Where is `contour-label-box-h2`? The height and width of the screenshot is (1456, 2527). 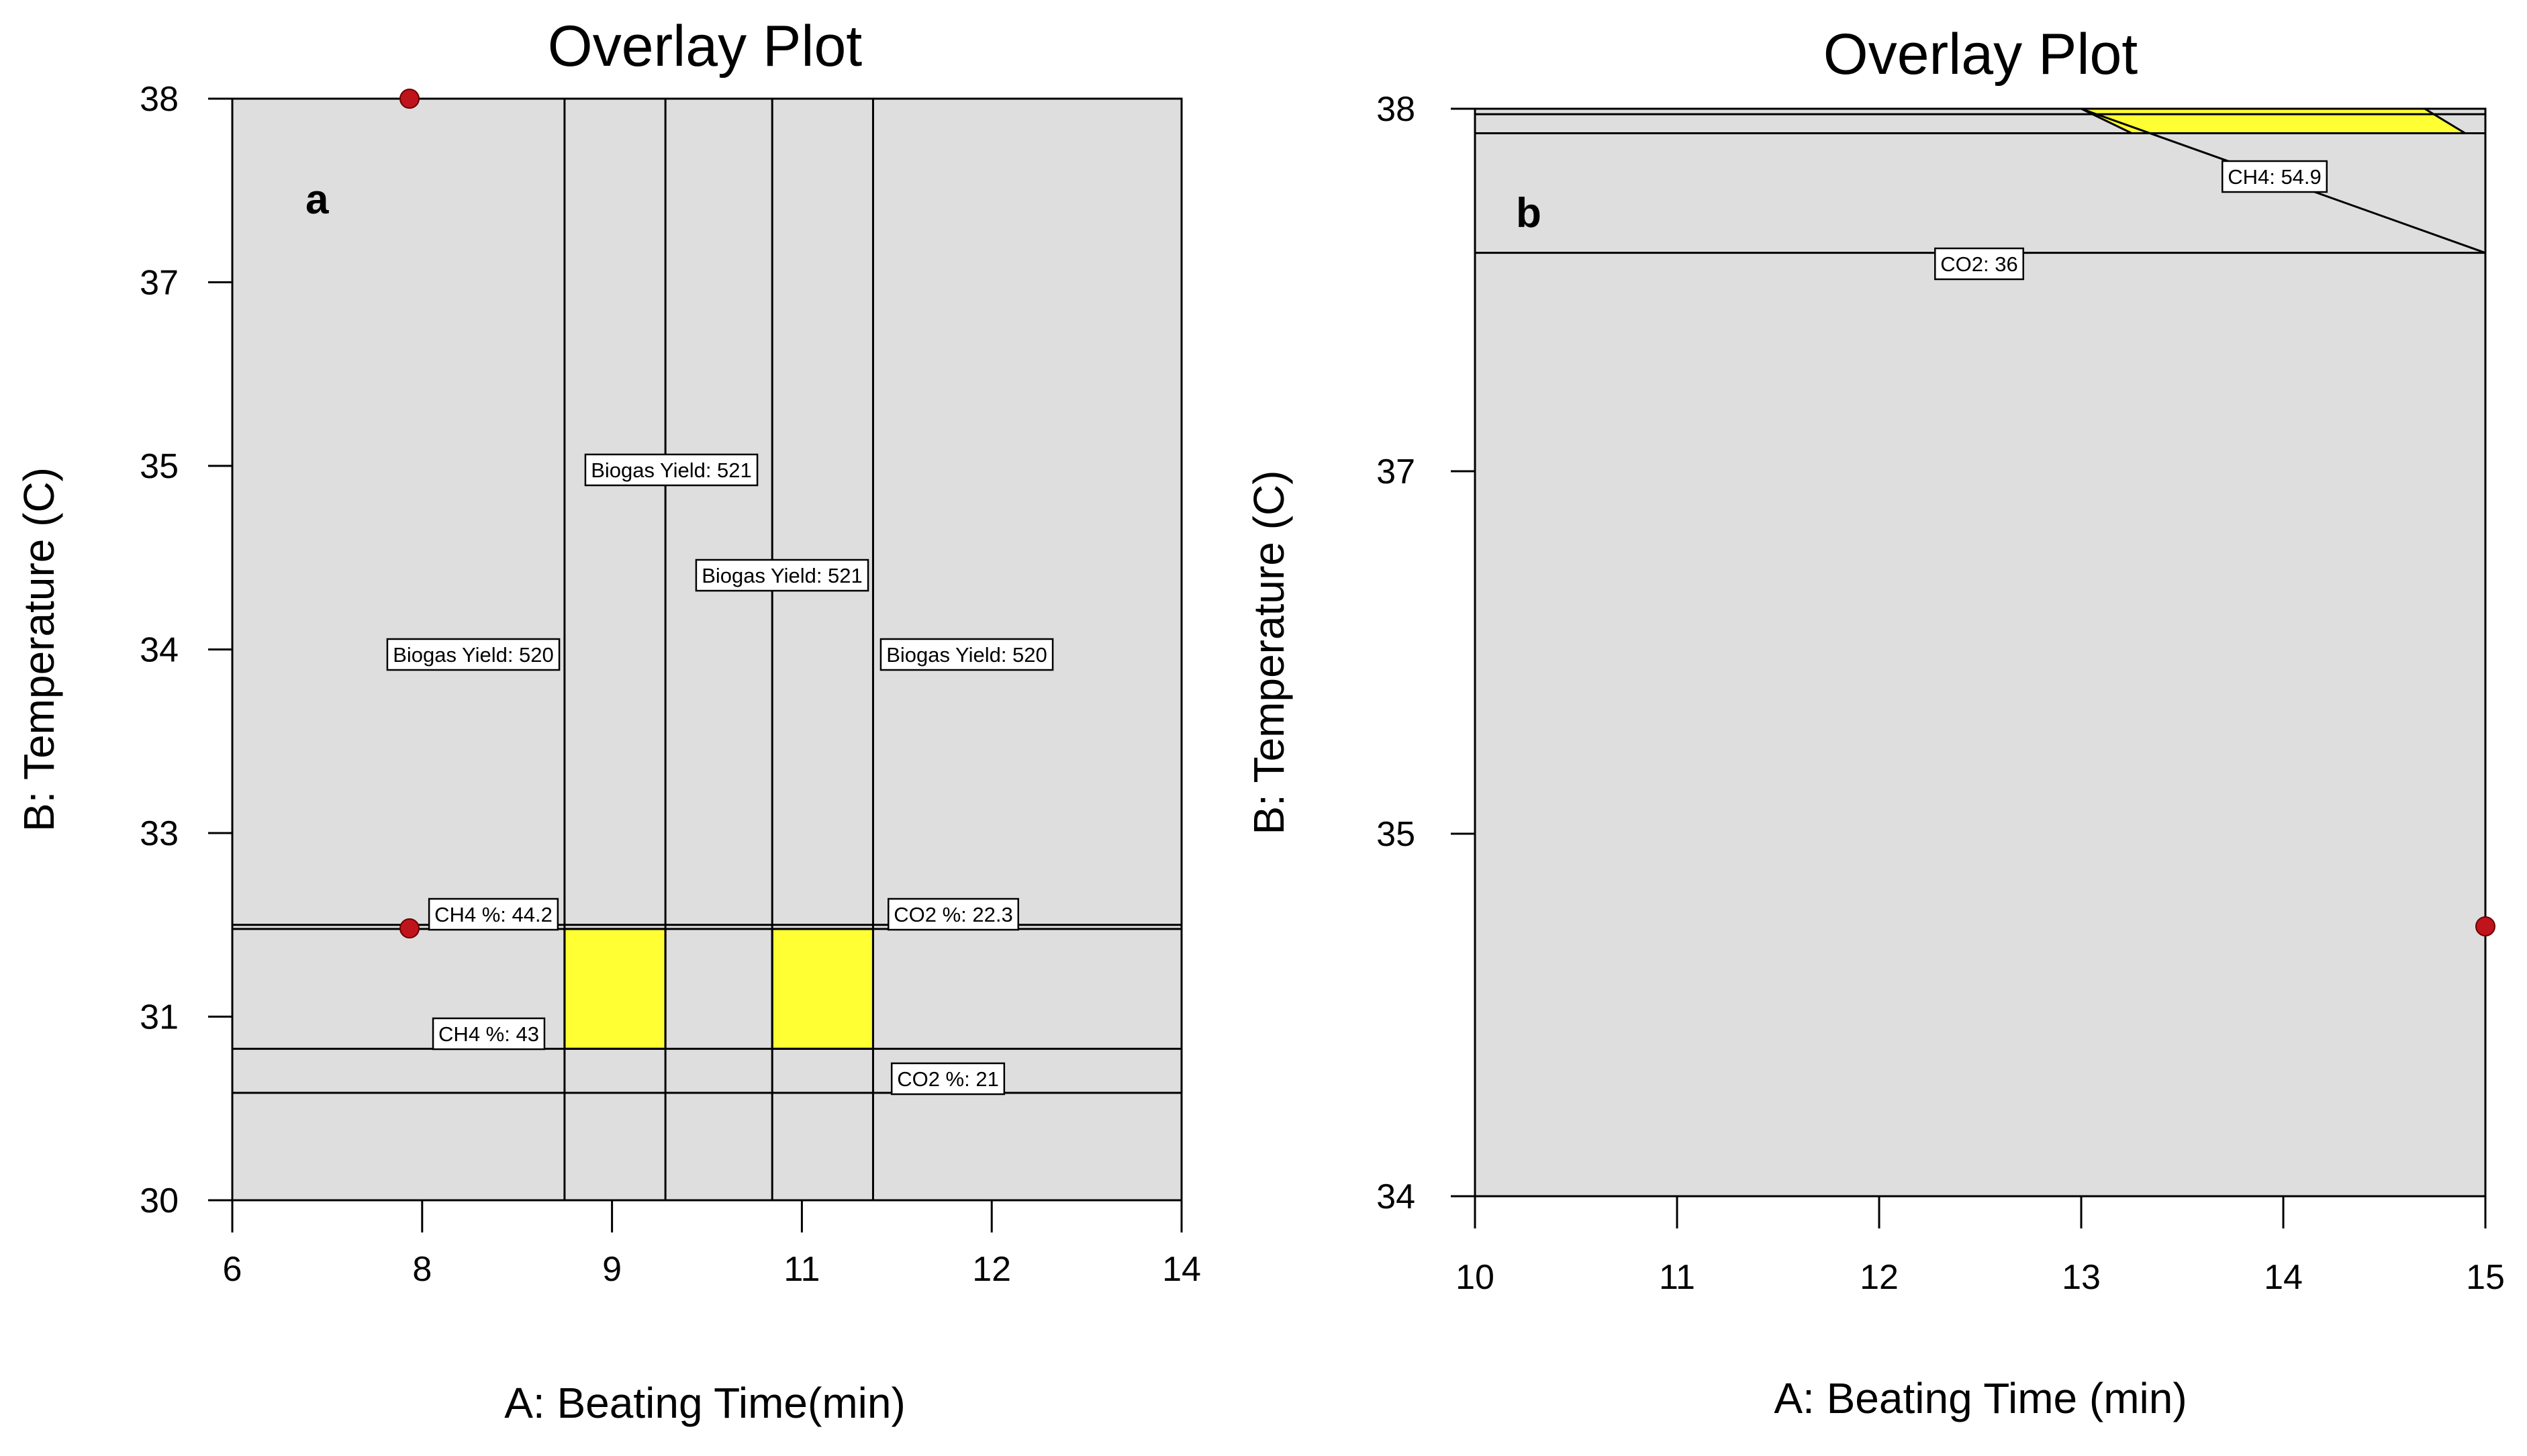
contour-label-box-h2 is located at coordinates (489, 1034).